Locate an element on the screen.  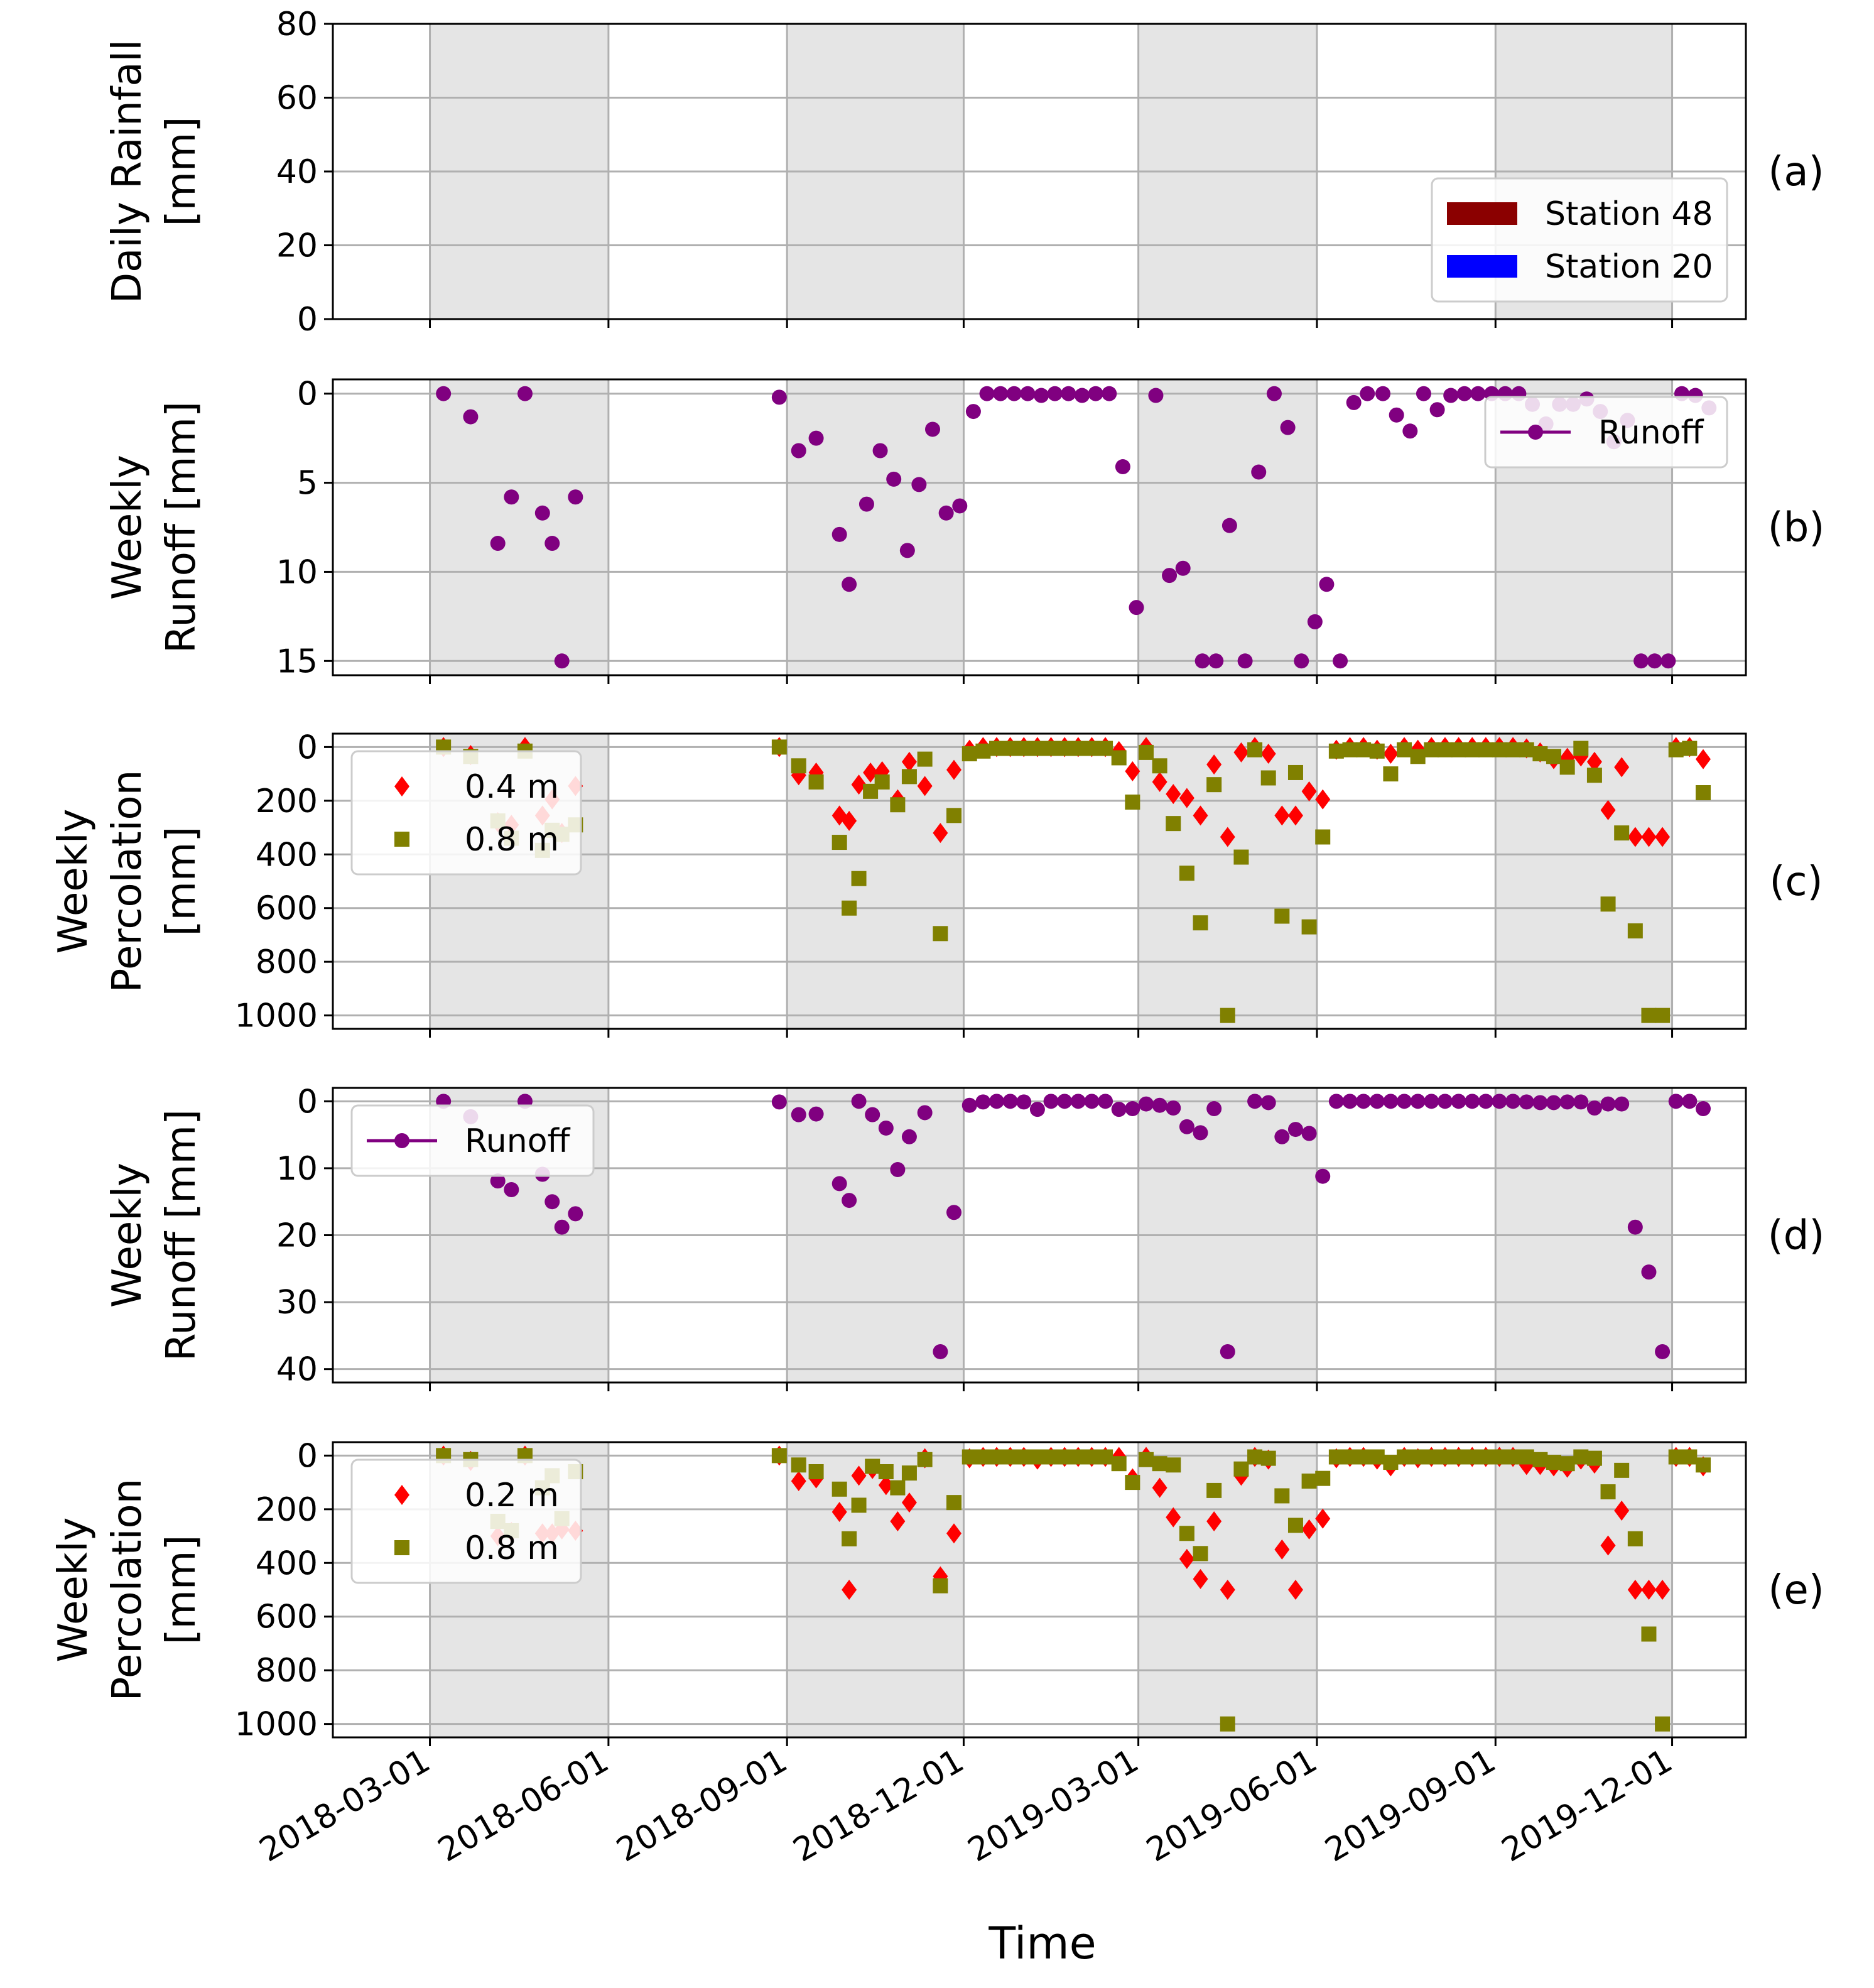
y-tick-label: 40 is located at coordinates (297, 172).